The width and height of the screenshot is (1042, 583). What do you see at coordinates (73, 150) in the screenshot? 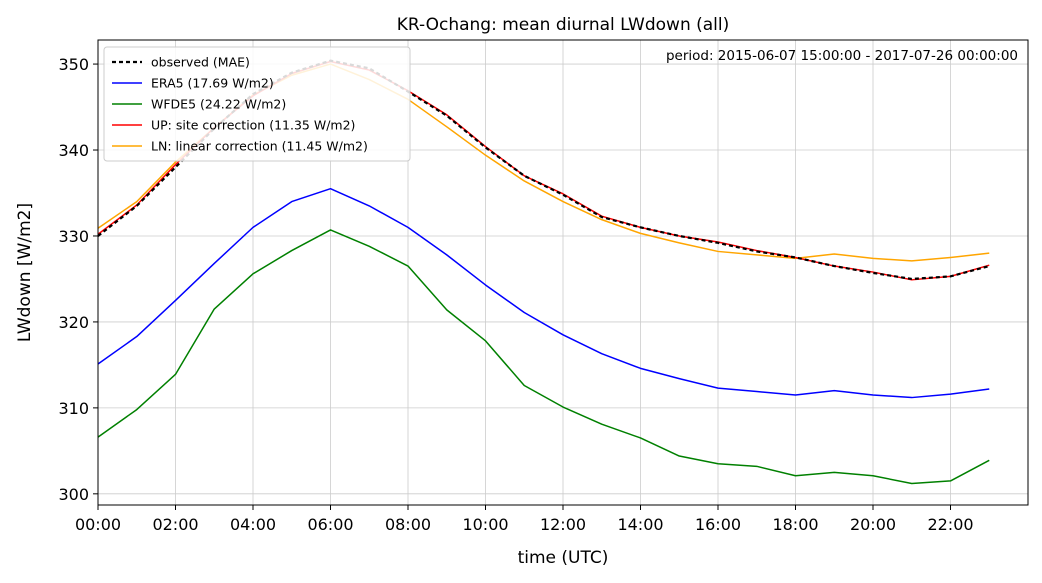
I see `y-tick-label: 340` at bounding box center [73, 150].